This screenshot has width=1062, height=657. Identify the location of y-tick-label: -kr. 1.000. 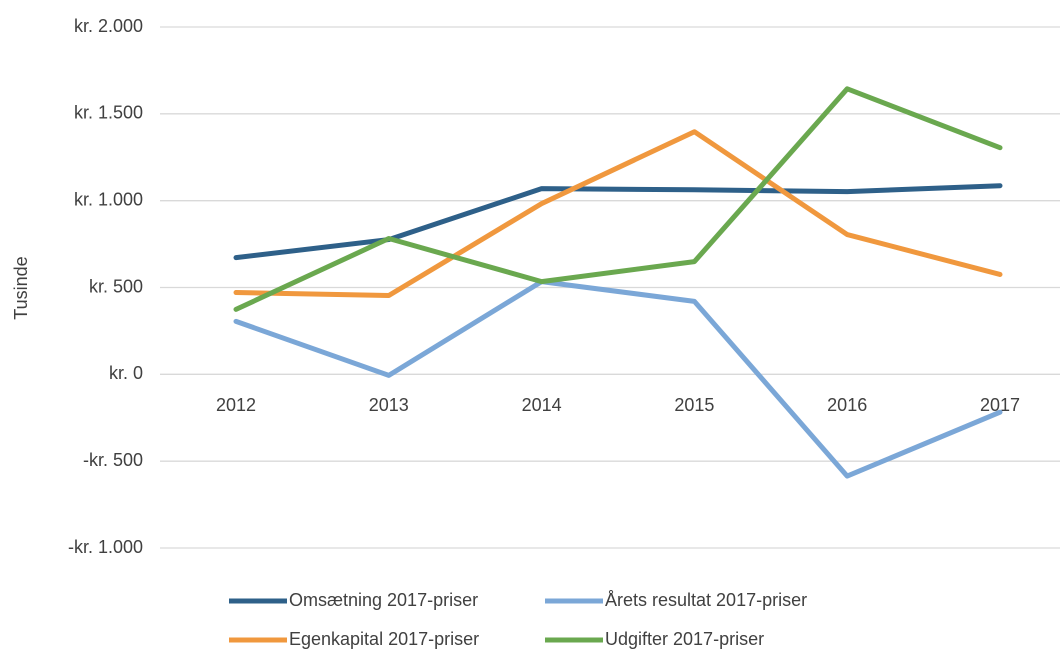
(105, 547).